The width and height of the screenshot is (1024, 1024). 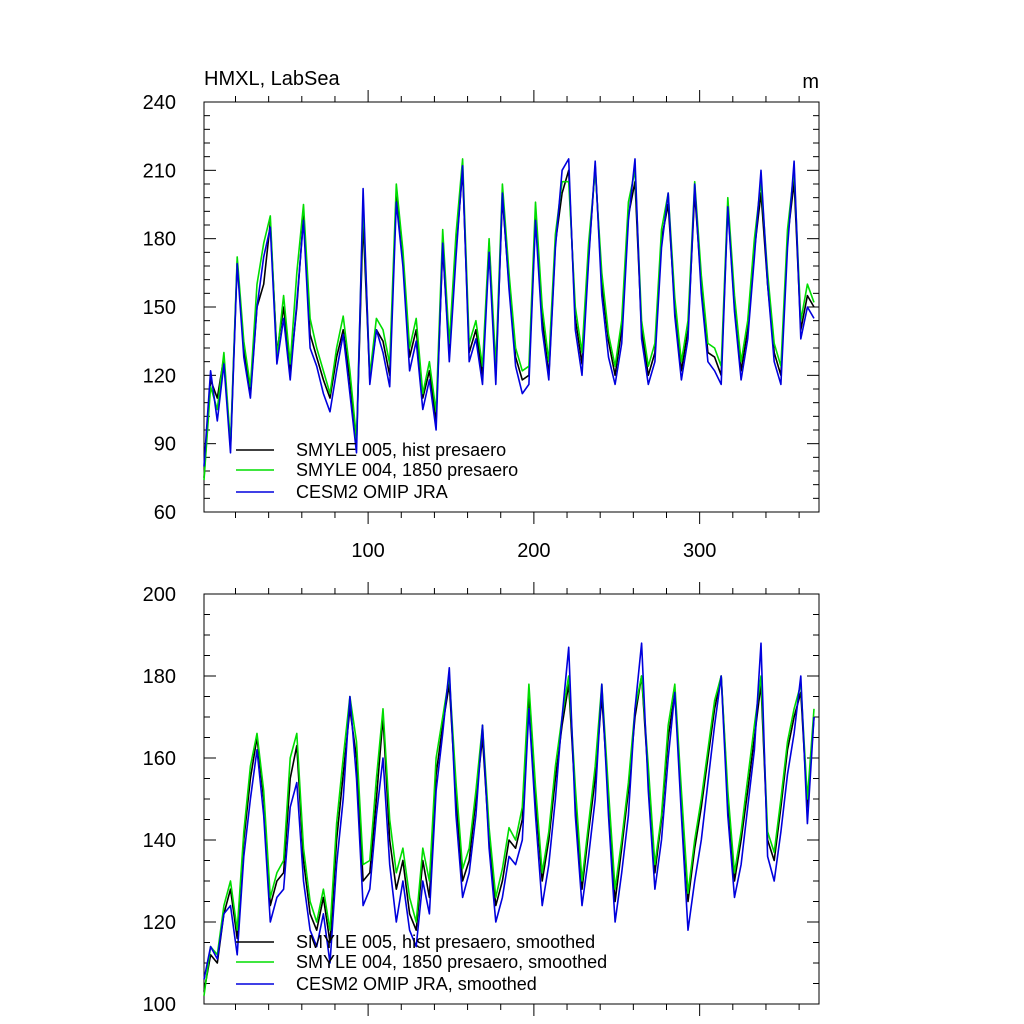 I want to click on y-tick-label: 100, so click(x=159, y=1005).